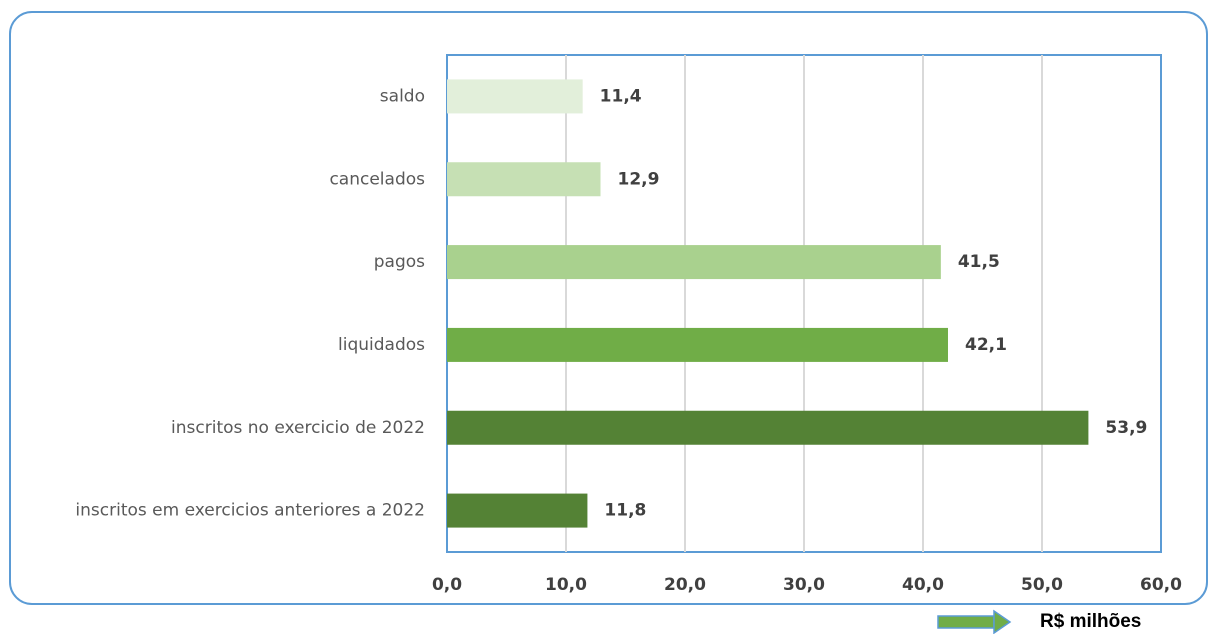 This screenshot has width=1211, height=634. I want to click on value-label: 11,8, so click(625, 511).